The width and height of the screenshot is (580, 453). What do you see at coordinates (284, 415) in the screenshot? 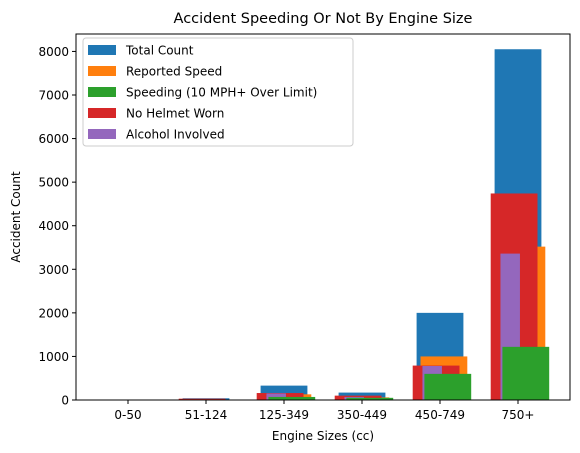
I see `x-tick-label: 125-349` at bounding box center [284, 415].